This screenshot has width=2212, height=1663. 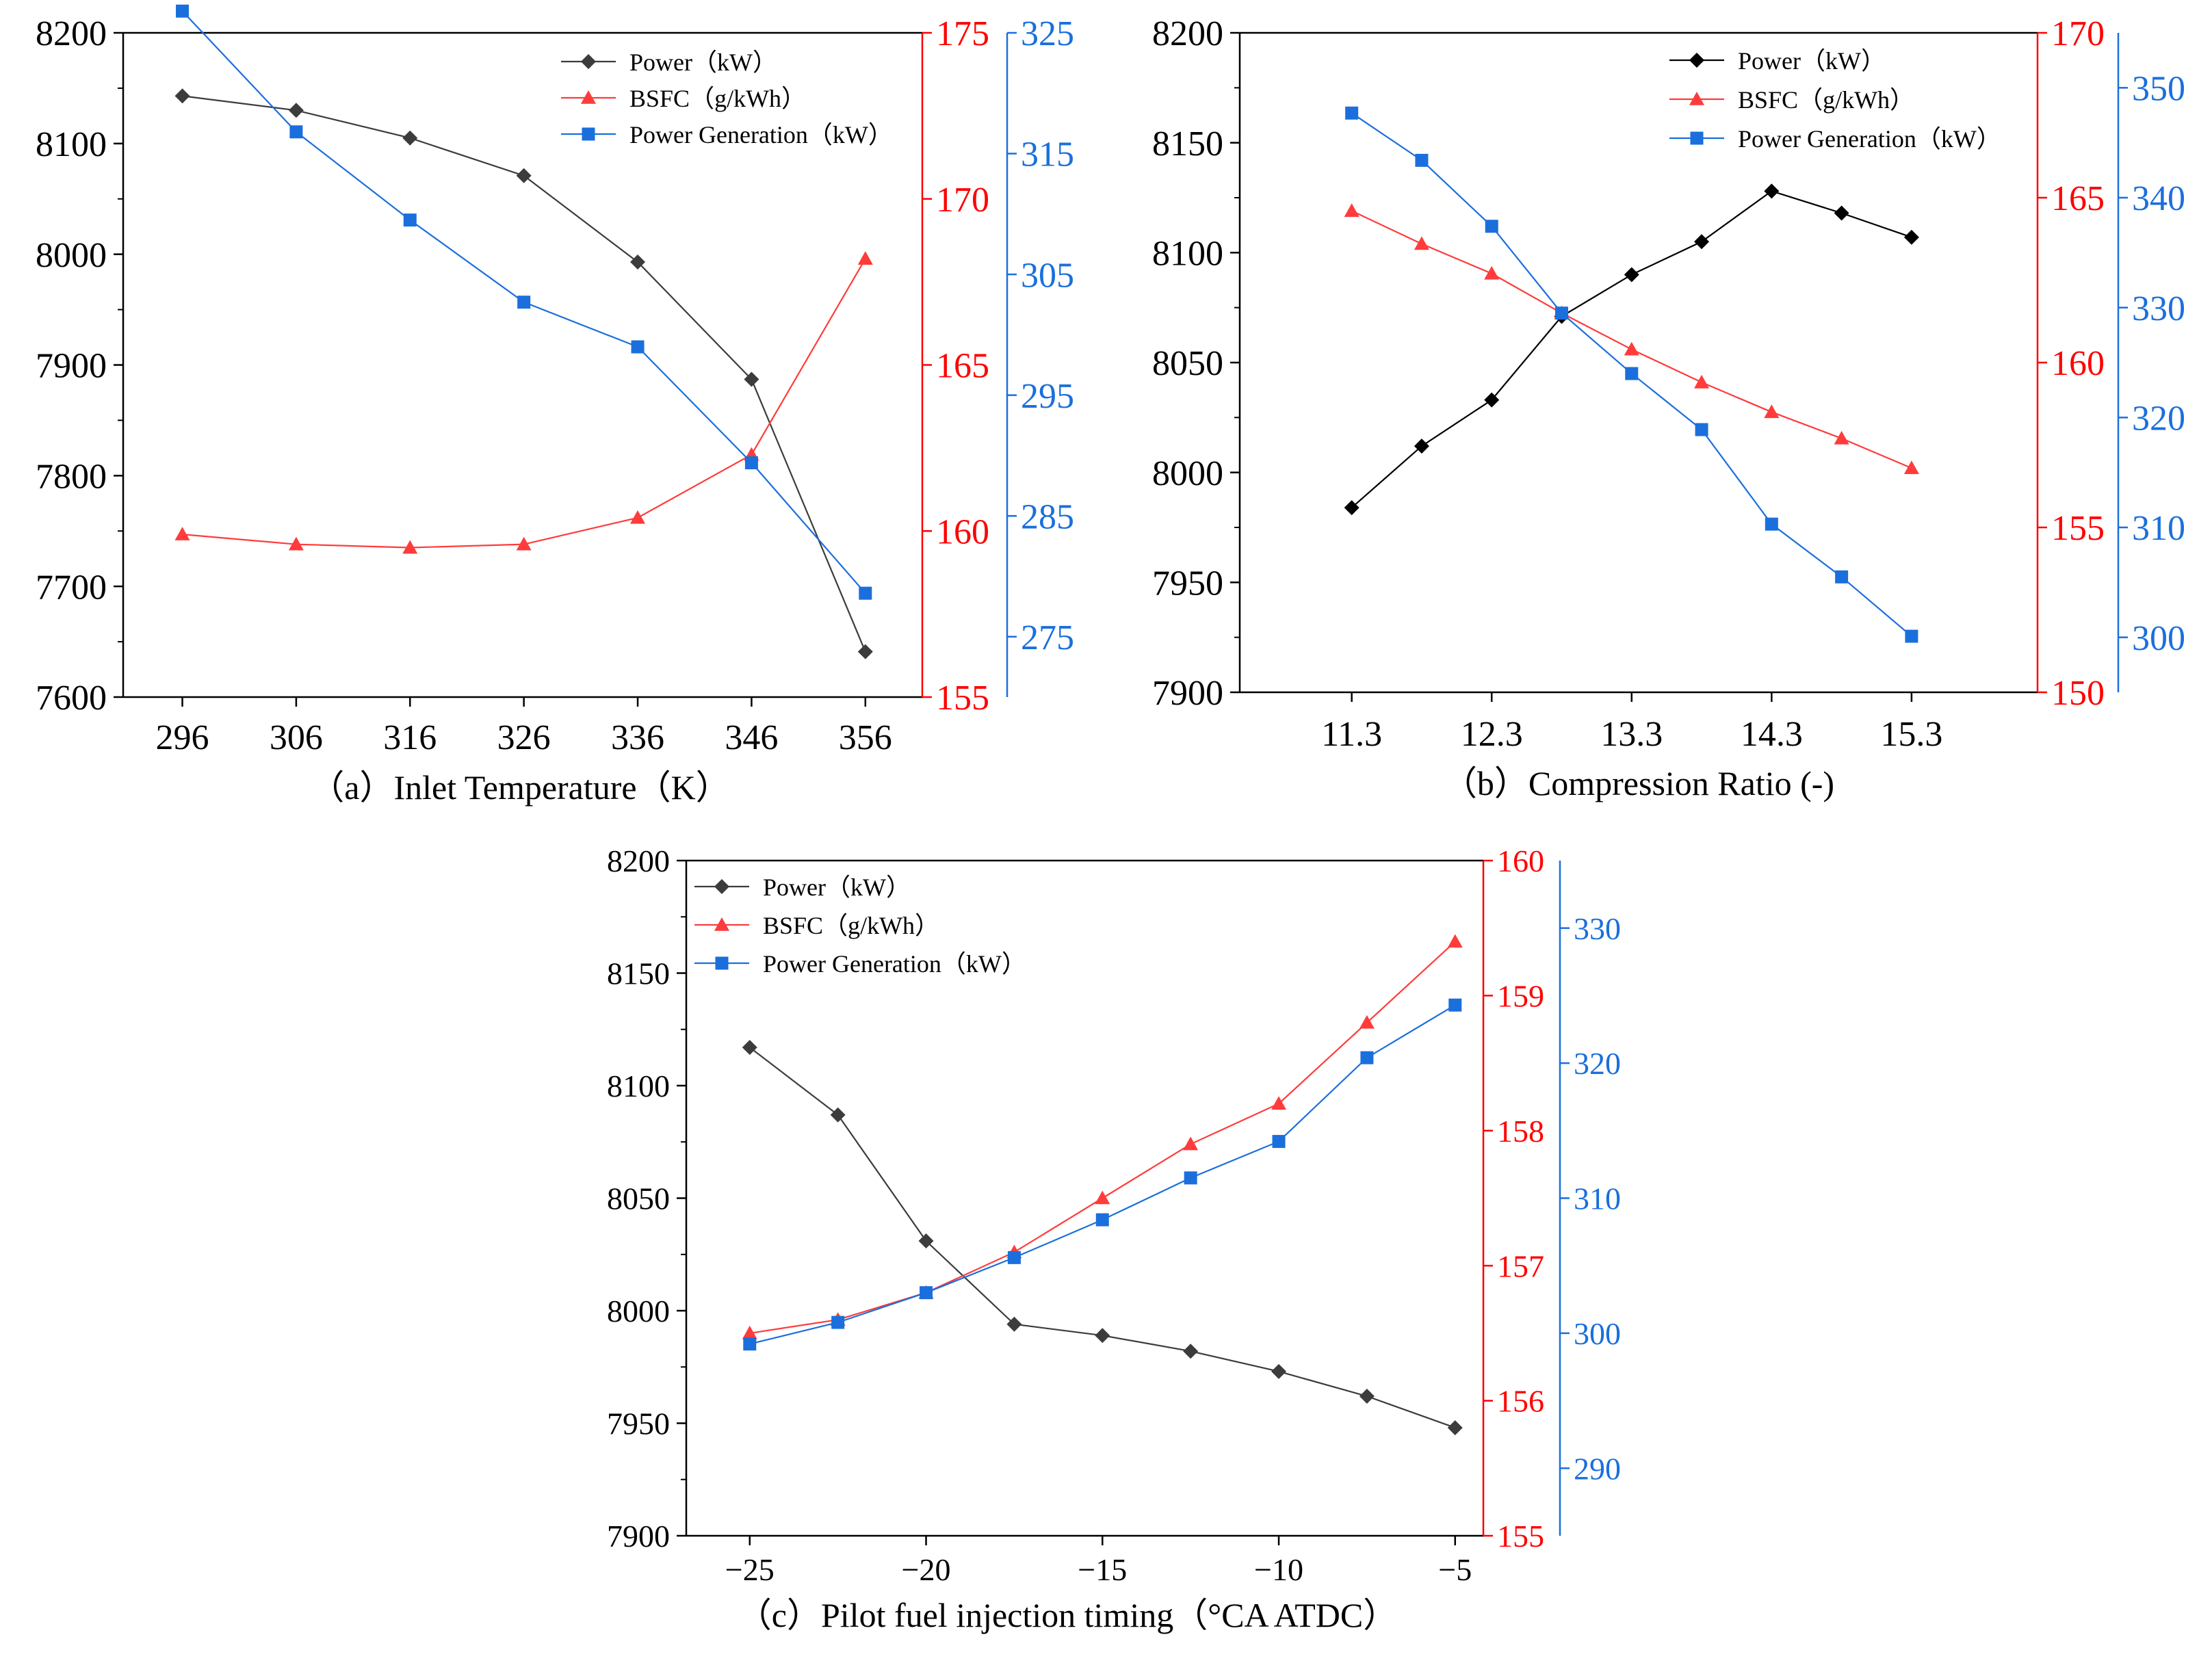 What do you see at coordinates (751, 738) in the screenshot?
I see `x-tick-label: 346` at bounding box center [751, 738].